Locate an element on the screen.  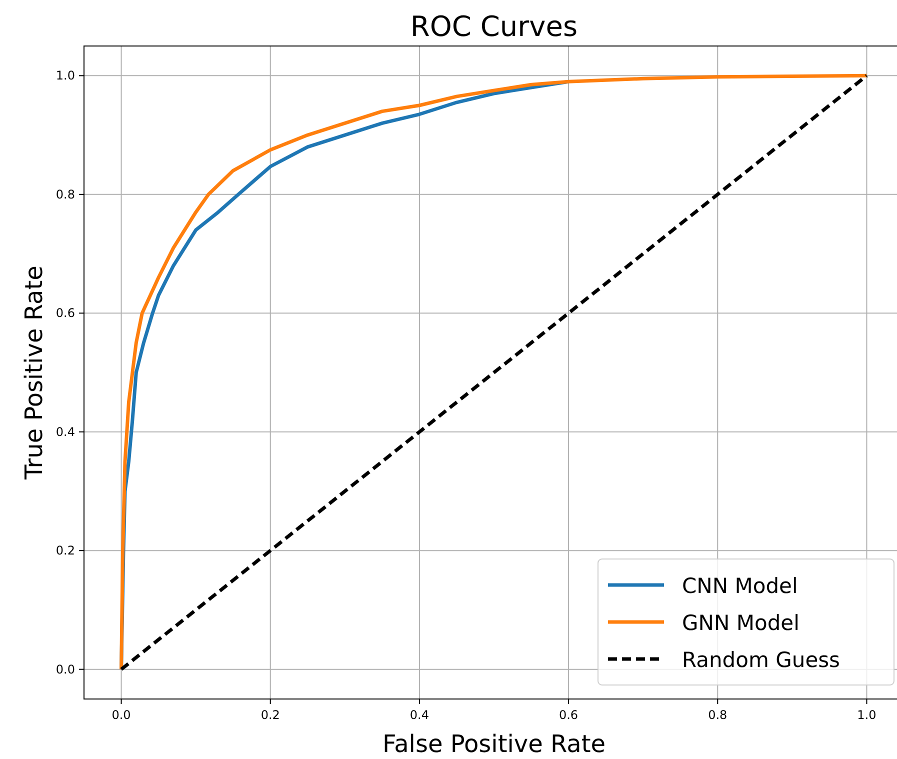
x-tick-label: 0.6 is located at coordinates (568, 715).